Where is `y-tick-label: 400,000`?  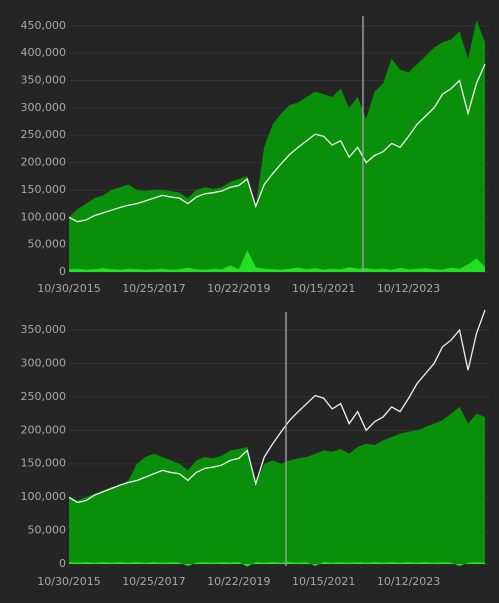
y-tick-label: 400,000 is located at coordinates (44, 52).